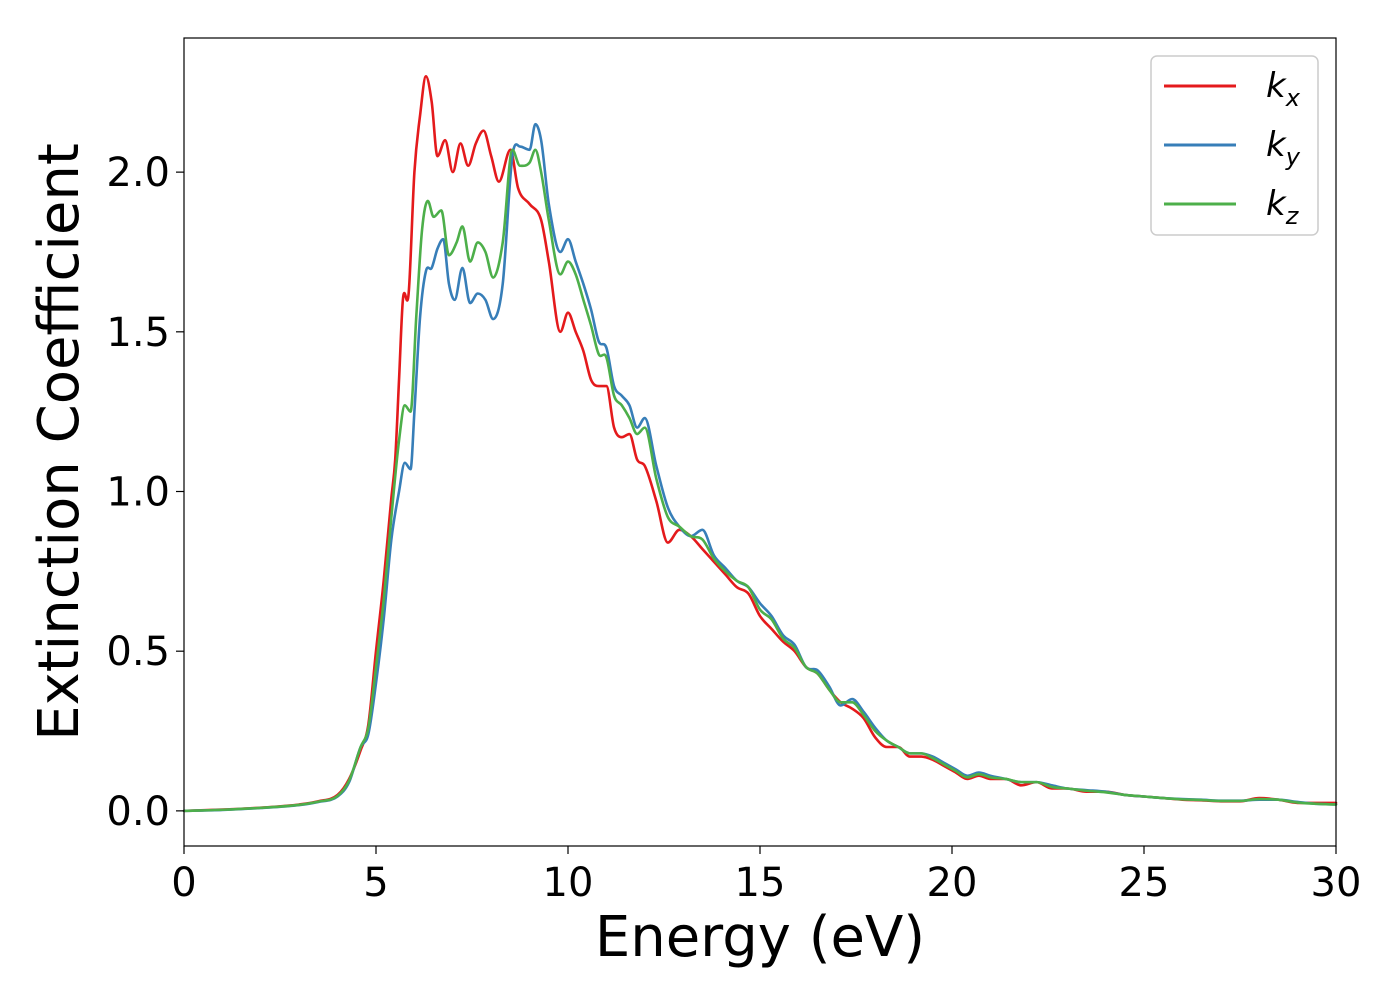  Describe the element at coordinates (138, 333) in the screenshot. I see `y-tick-label: 1.5` at that location.